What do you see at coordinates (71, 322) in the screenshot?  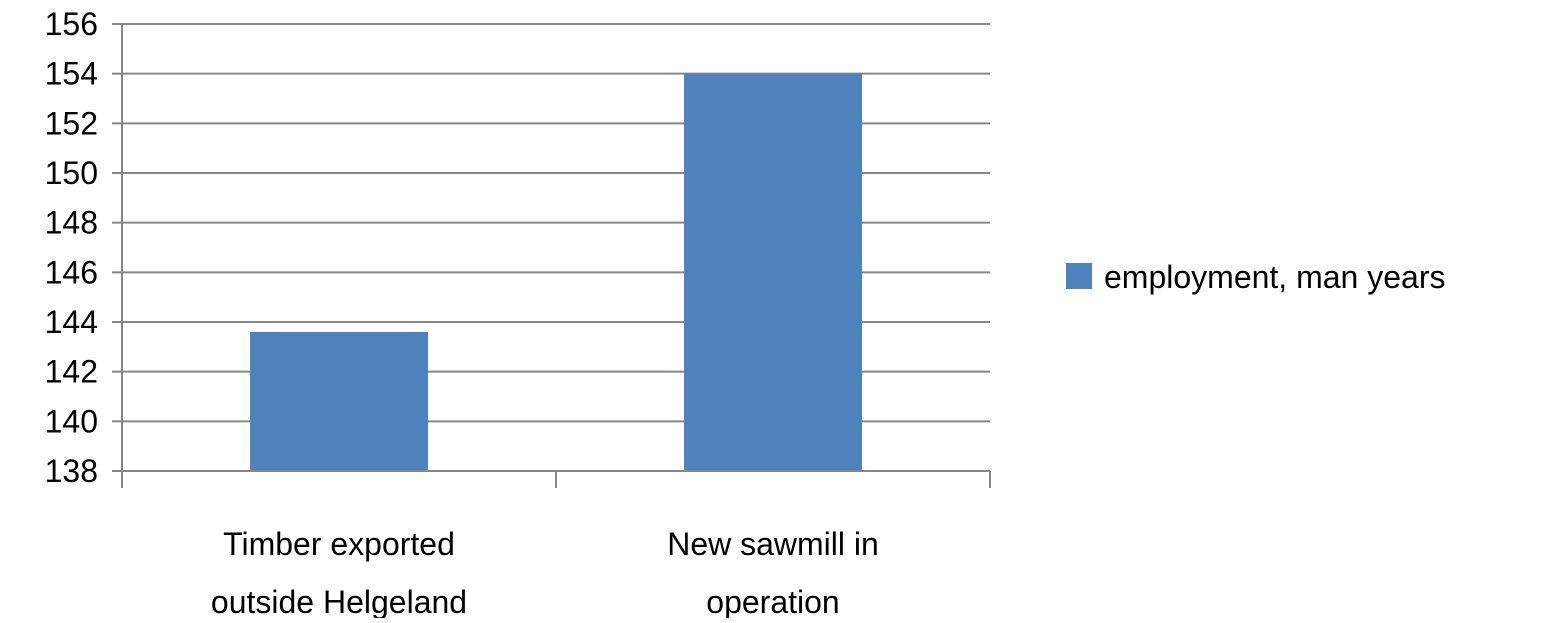 I see `y-tick-label: 144` at bounding box center [71, 322].